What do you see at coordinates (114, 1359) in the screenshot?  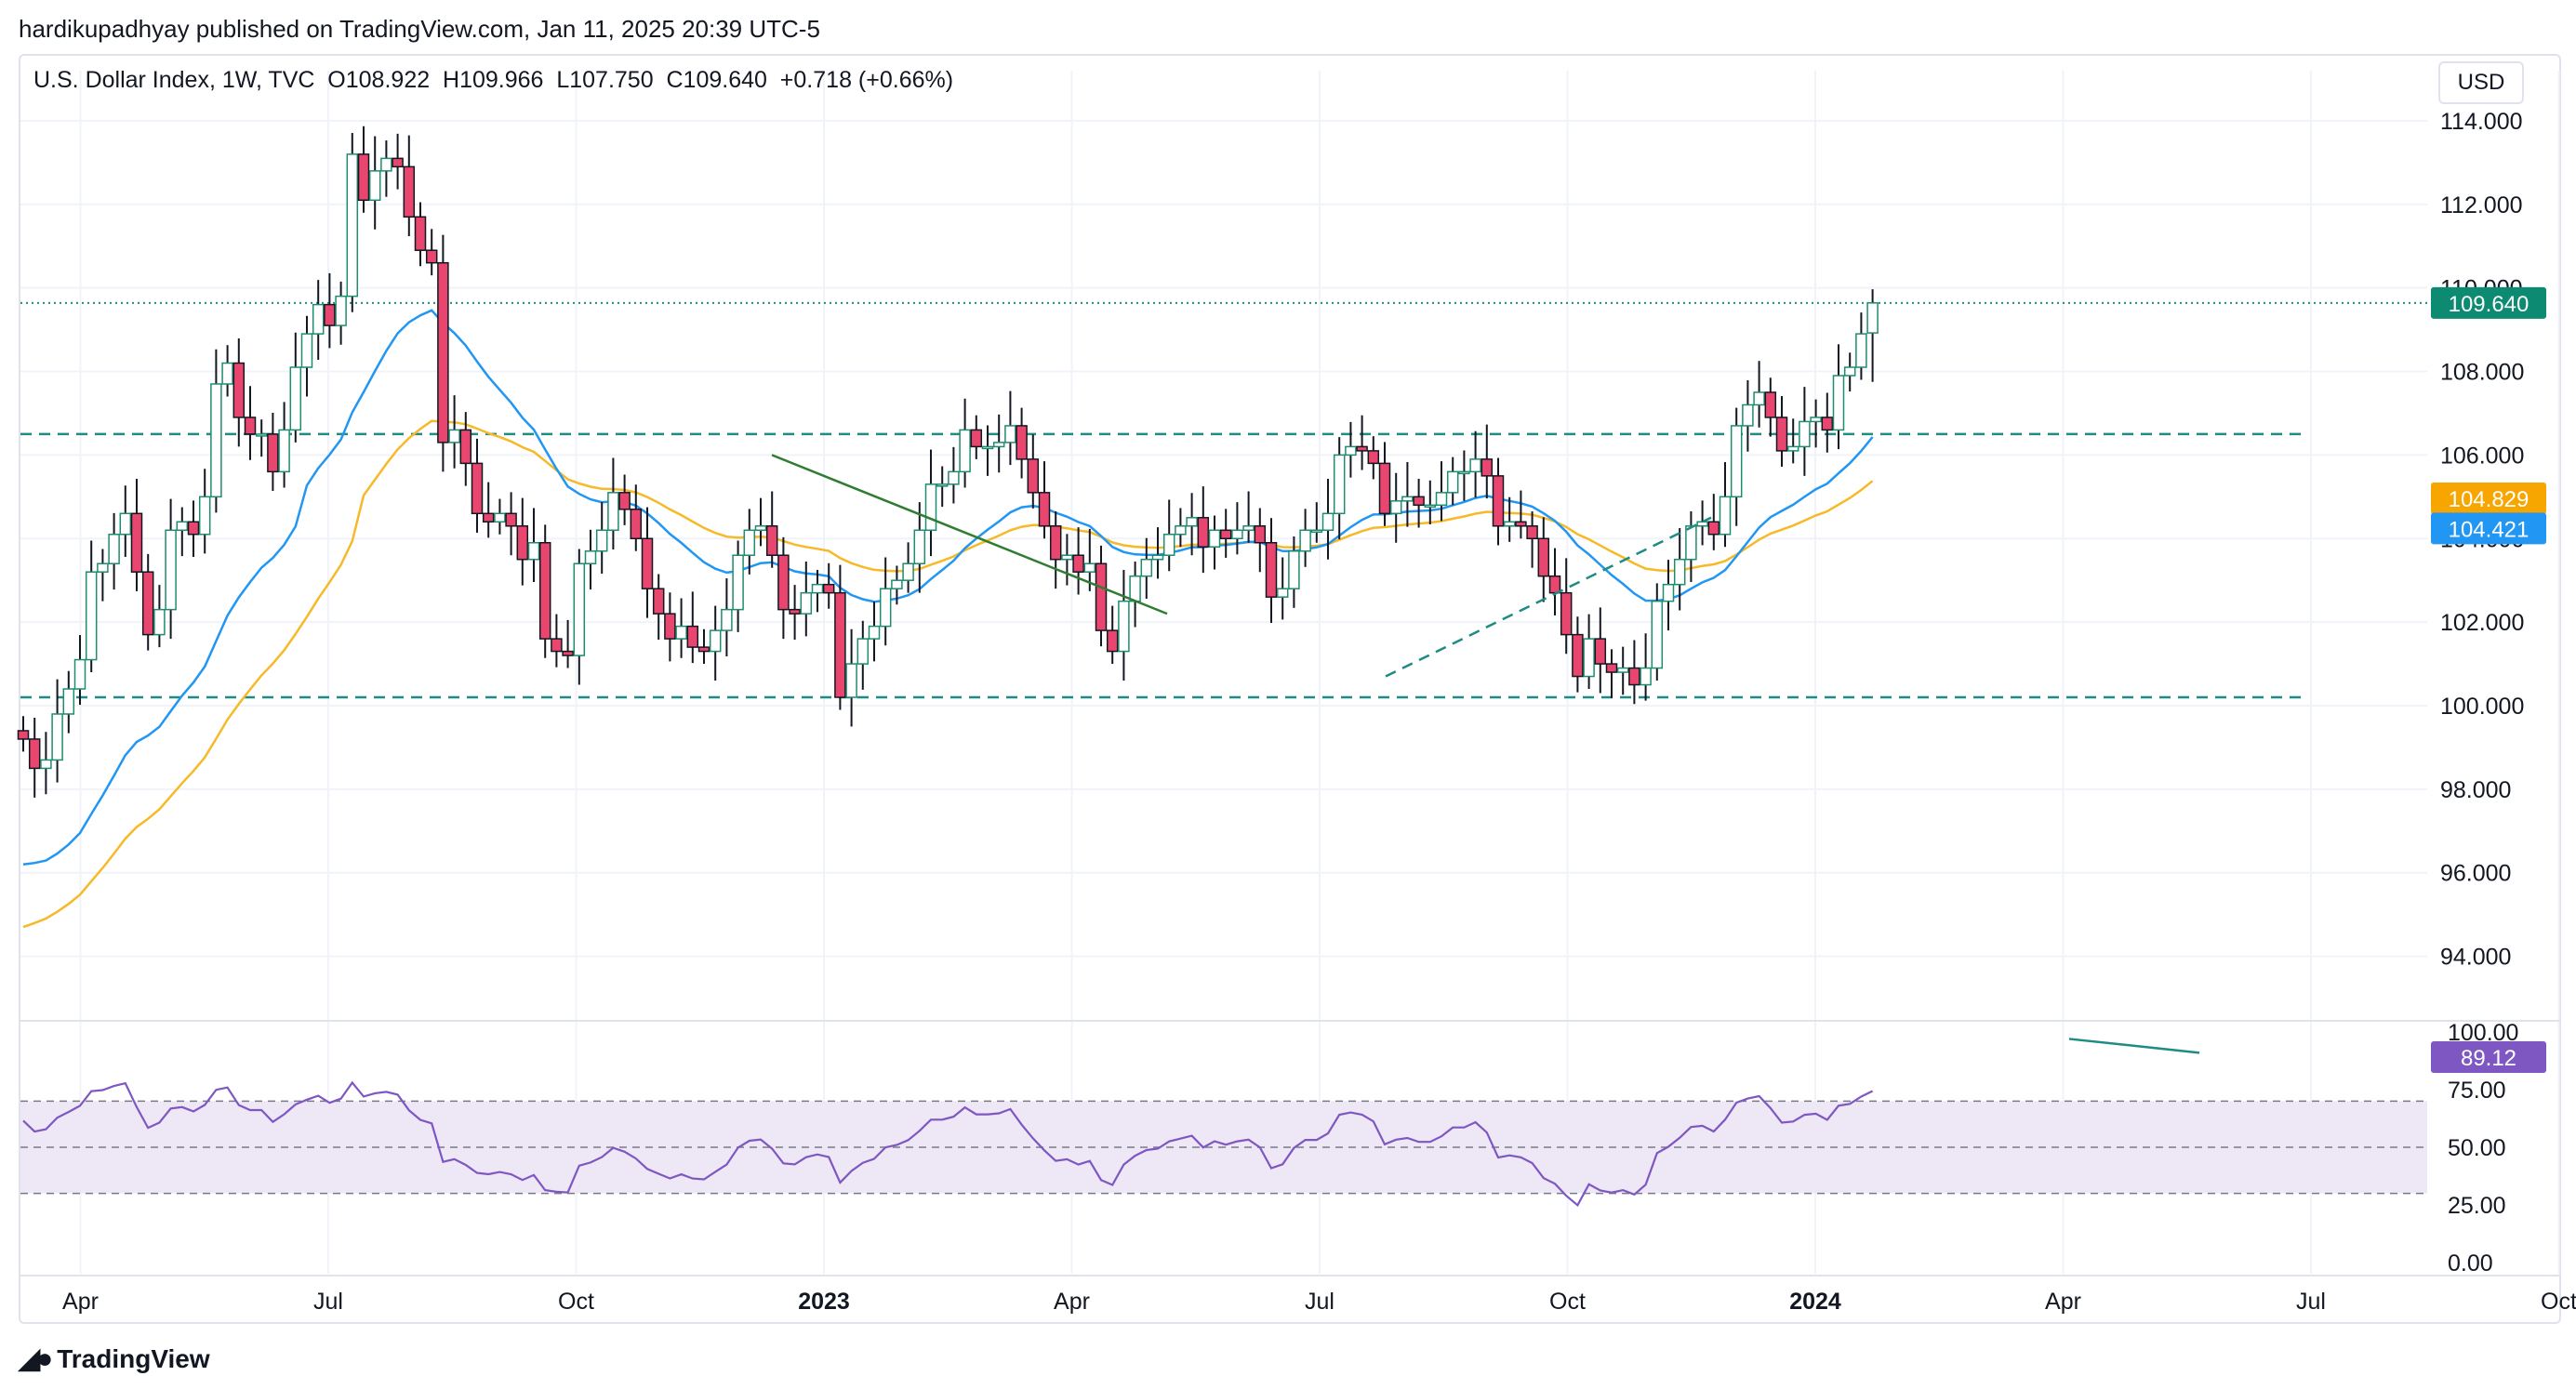 I see `tradingview-brand: ◢● TradingView` at bounding box center [114, 1359].